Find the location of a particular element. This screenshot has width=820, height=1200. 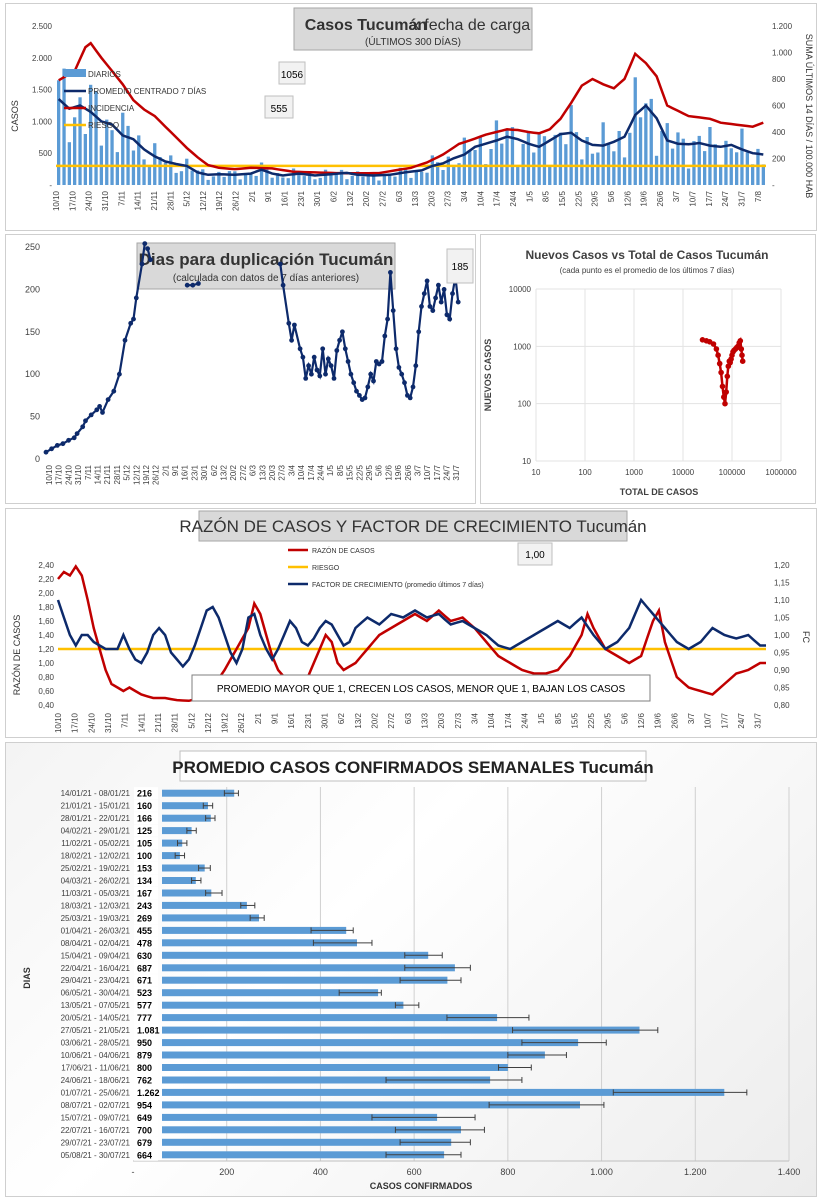

growth-factor-line is located at coordinates (411, 633).